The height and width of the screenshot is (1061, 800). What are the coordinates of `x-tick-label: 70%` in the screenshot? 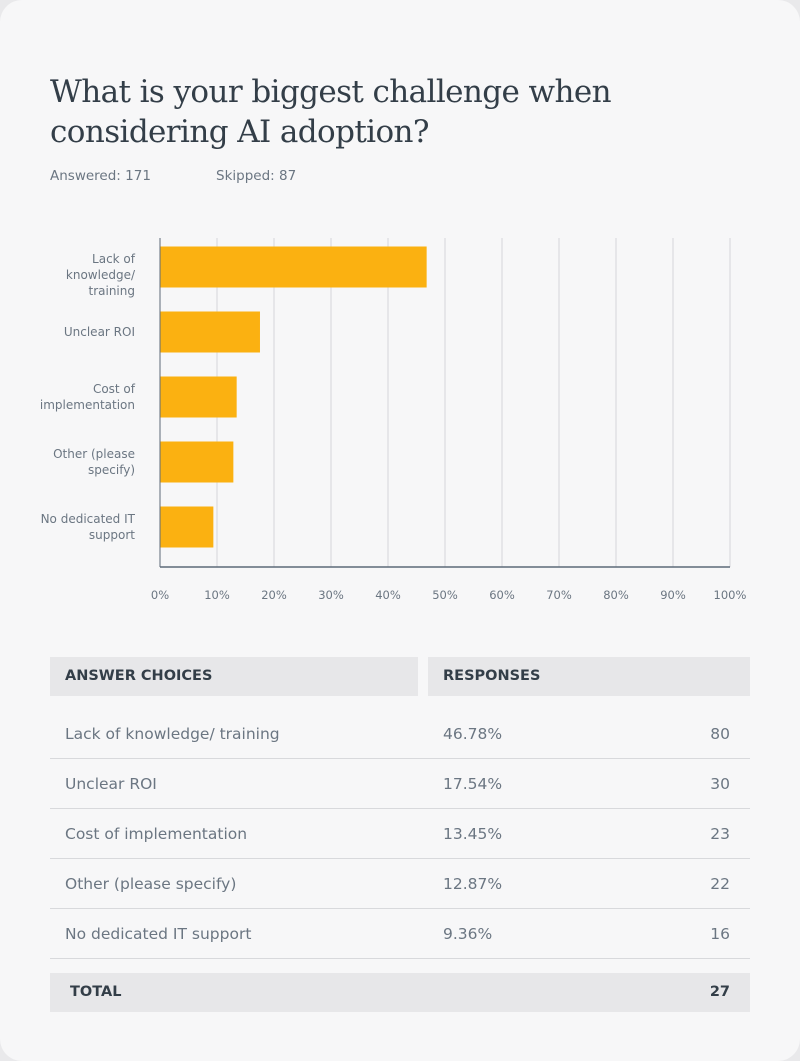 It's located at (559, 595).